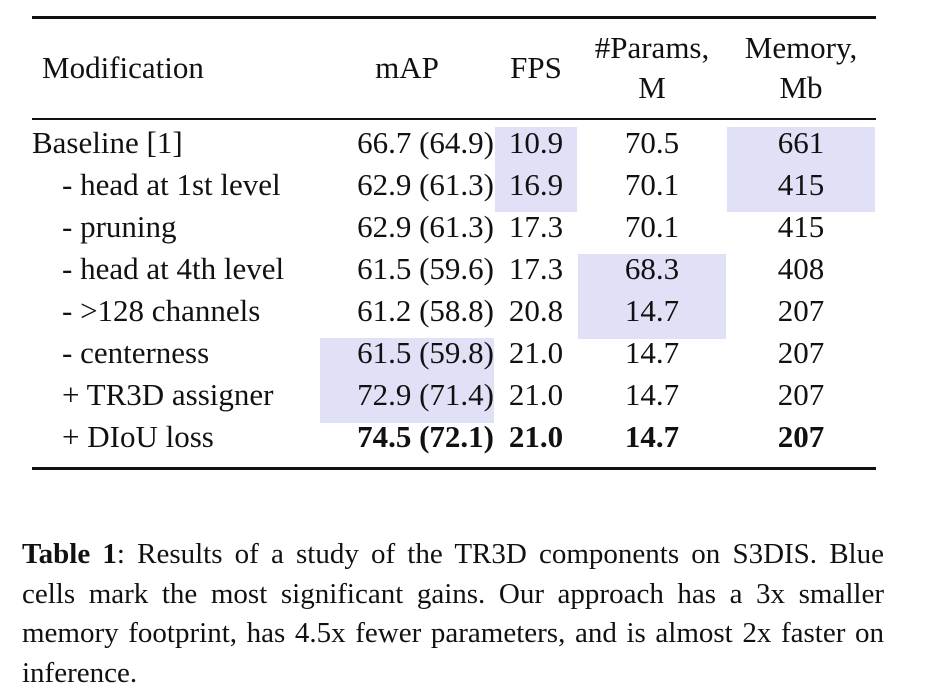 Image resolution: width=931 pixels, height=693 pixels. Describe the element at coordinates (168, 394) in the screenshot. I see `cell-modification: + TR3D assigner` at that location.